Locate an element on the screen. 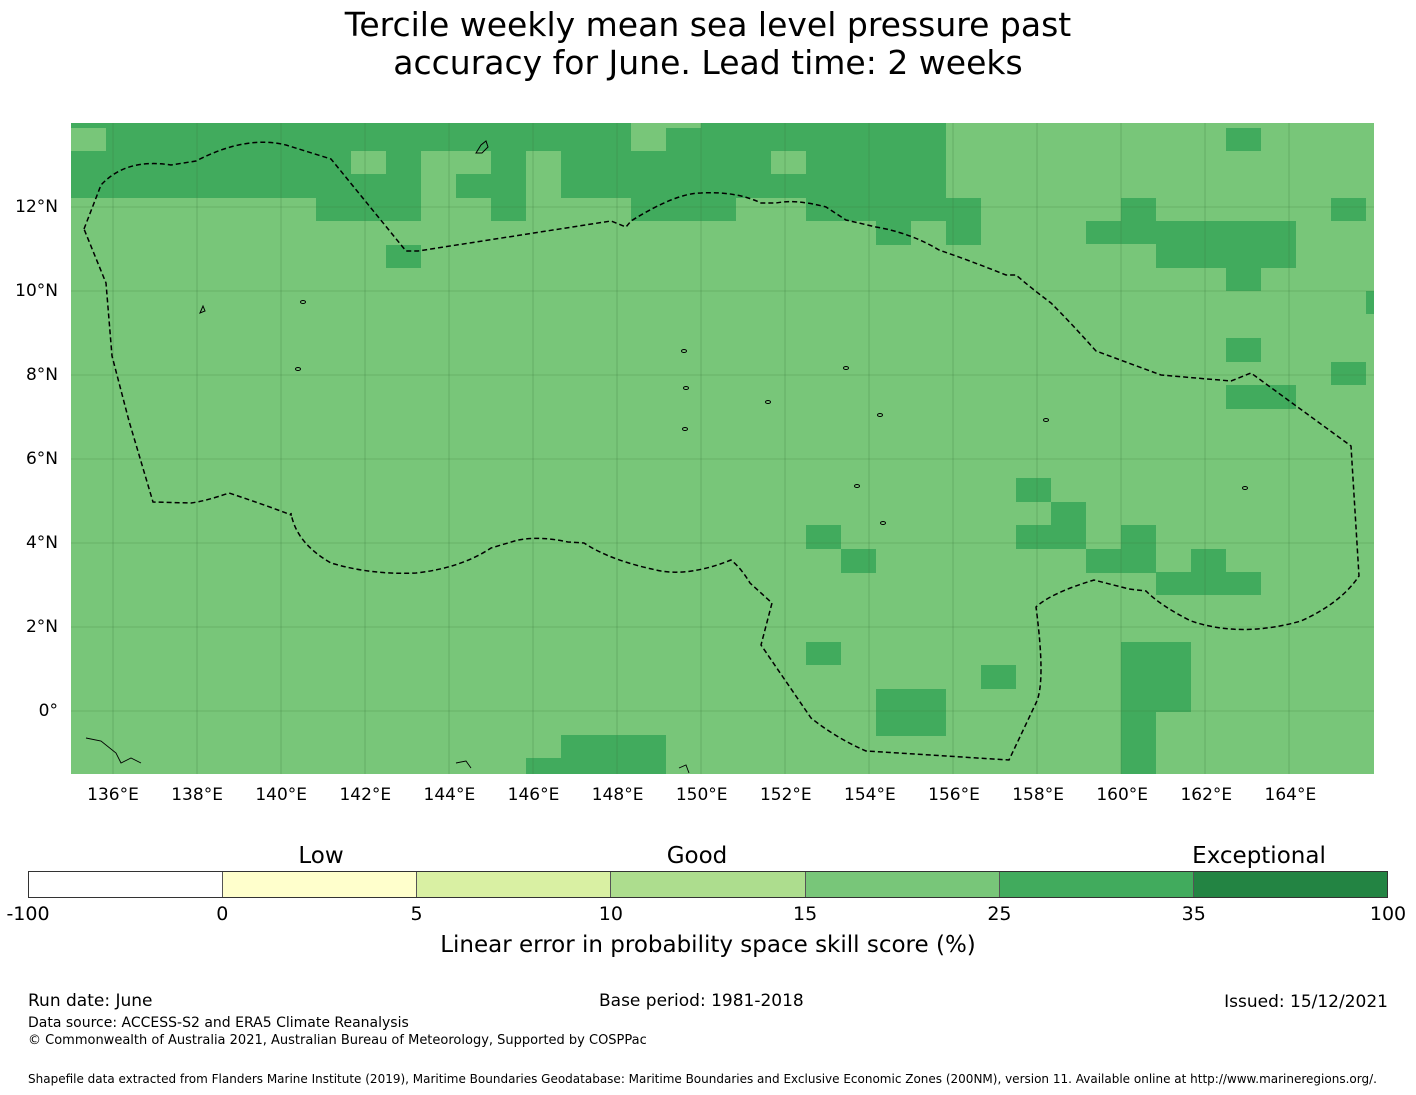 The image size is (1416, 1095). run-date: Run date: June is located at coordinates (90, 1001).